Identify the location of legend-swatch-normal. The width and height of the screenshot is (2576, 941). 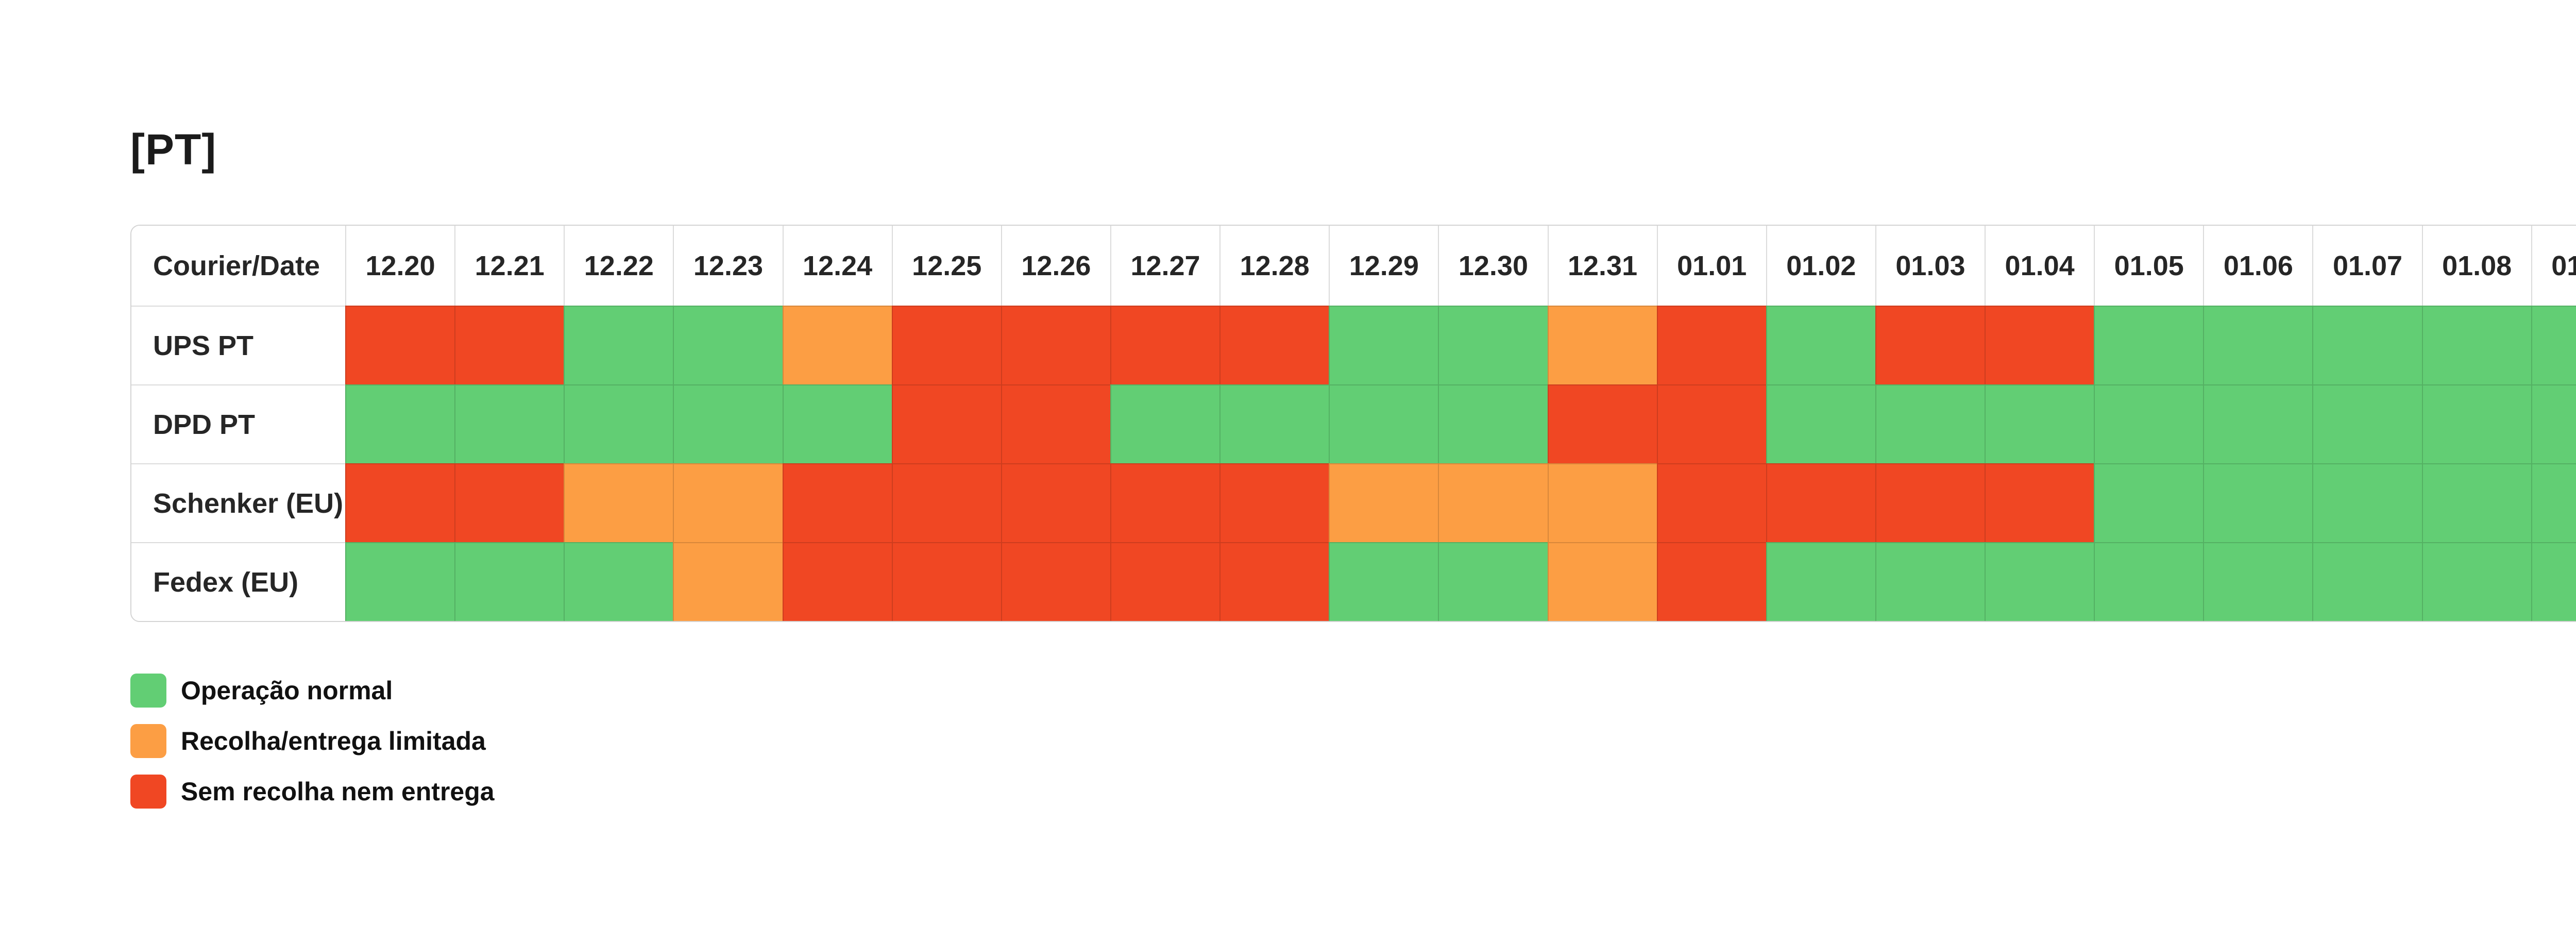
(148, 691).